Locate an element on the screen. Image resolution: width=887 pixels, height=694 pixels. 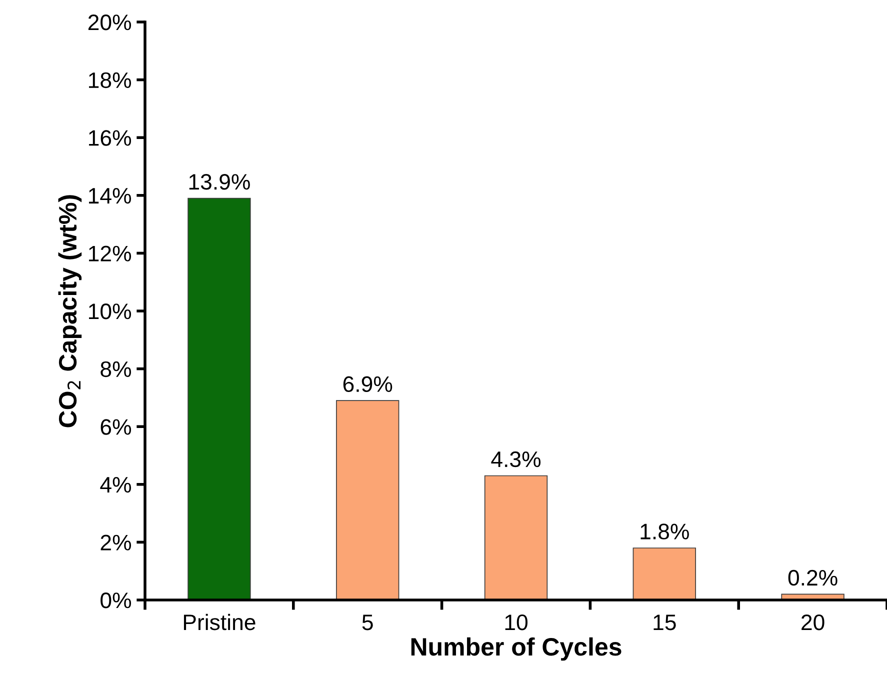
x-tick-label: 20 is located at coordinates (813, 622).